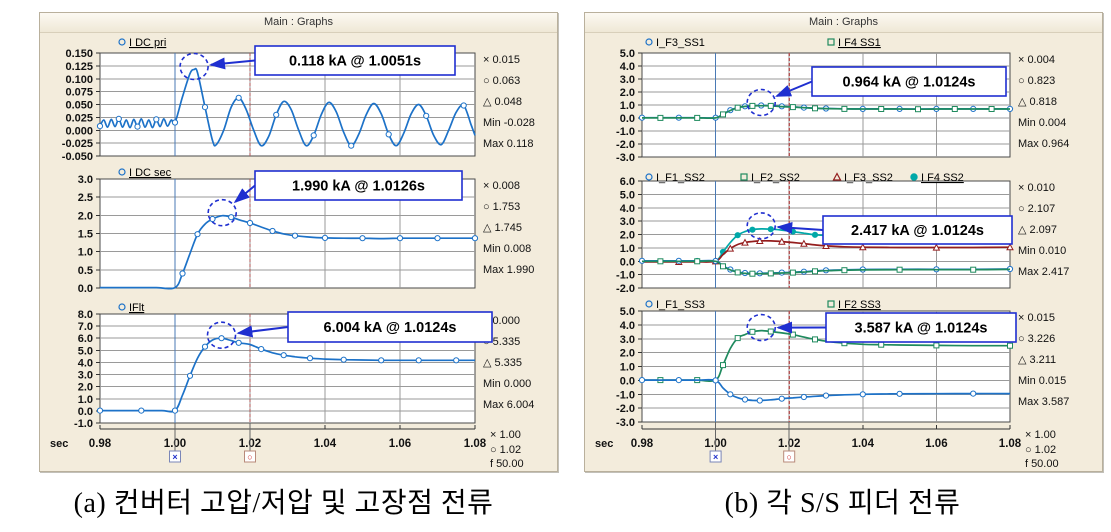 Image resolution: width=1111 pixels, height=532 pixels. I want to click on legend-label: I_F1_SS2, so click(680, 178).